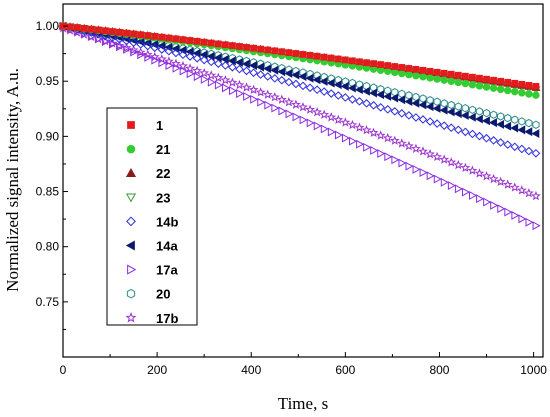  I want to click on y-tick-label: 0.95, so click(48, 81).